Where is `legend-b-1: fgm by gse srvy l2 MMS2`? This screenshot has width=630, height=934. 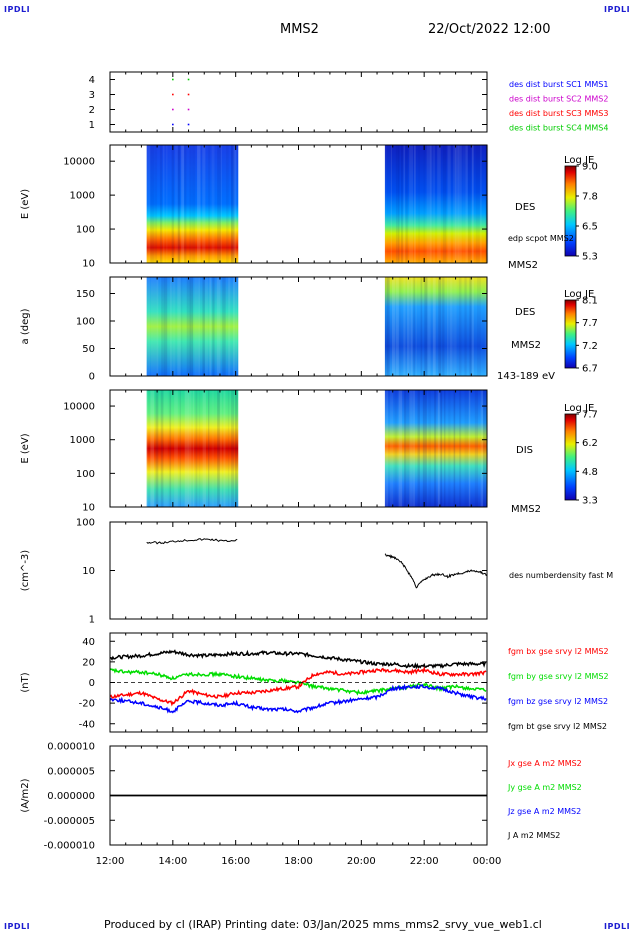
legend-b-1: fgm by gse srvy l2 MMS2 is located at coordinates (558, 676).